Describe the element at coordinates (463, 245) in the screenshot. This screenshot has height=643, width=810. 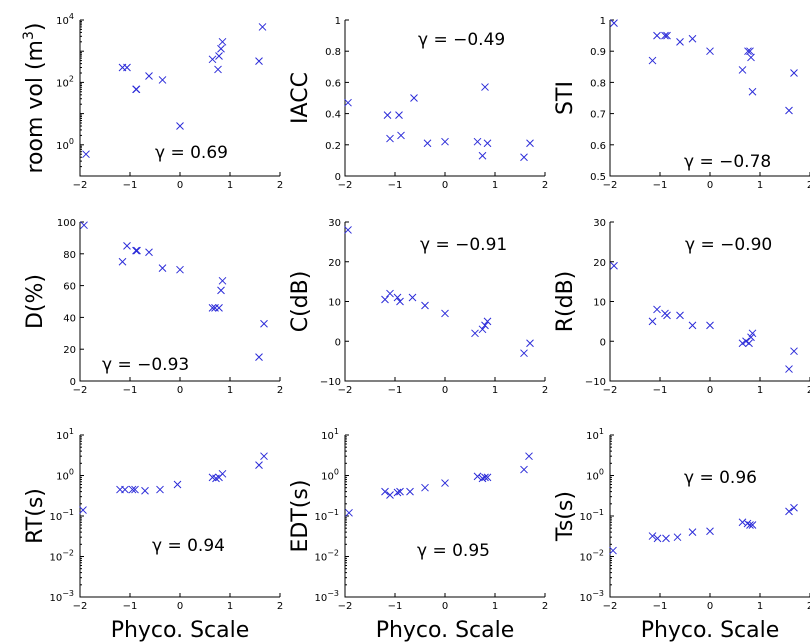
I see `correlation-annotation: γ = −0.91` at that location.